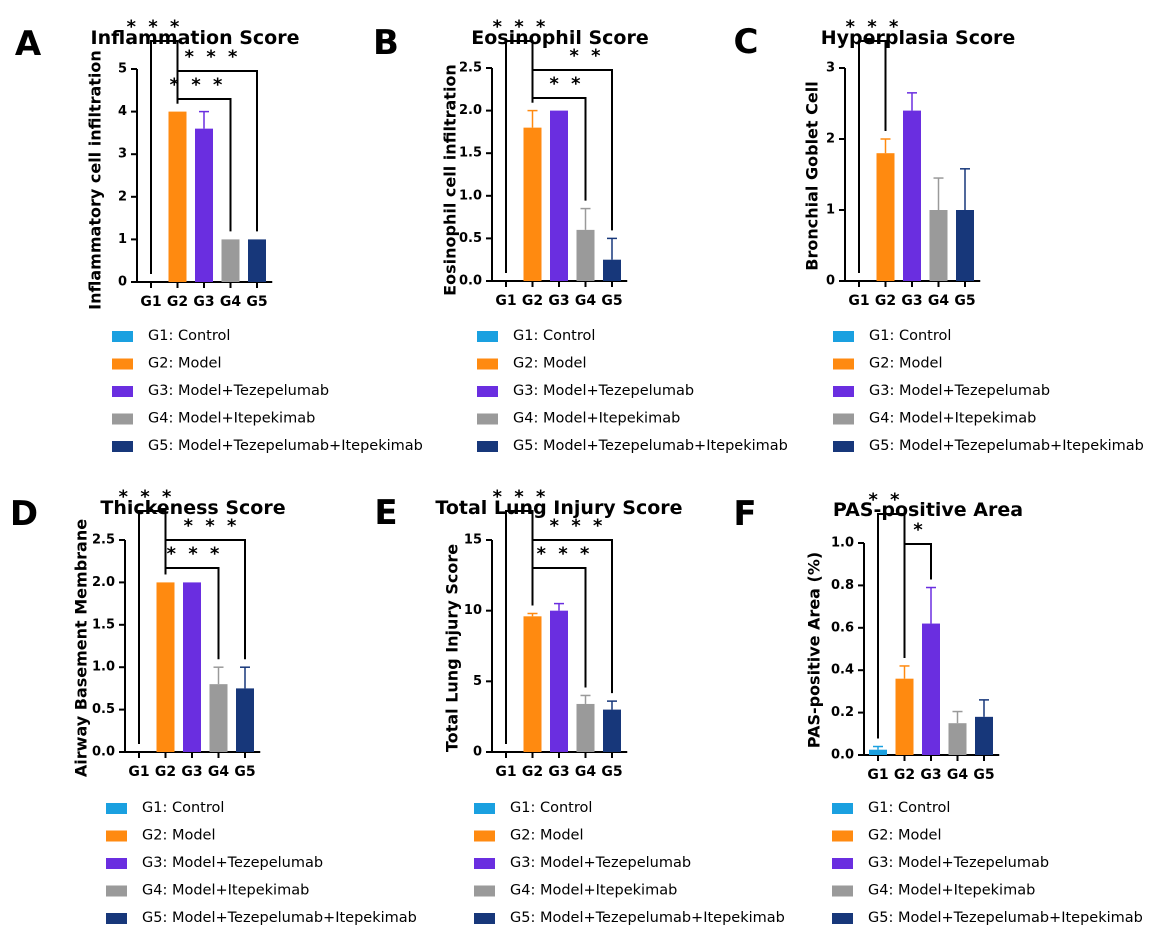  Describe the element at coordinates (830, 139) in the screenshot. I see `y-tick-label: 2` at that location.